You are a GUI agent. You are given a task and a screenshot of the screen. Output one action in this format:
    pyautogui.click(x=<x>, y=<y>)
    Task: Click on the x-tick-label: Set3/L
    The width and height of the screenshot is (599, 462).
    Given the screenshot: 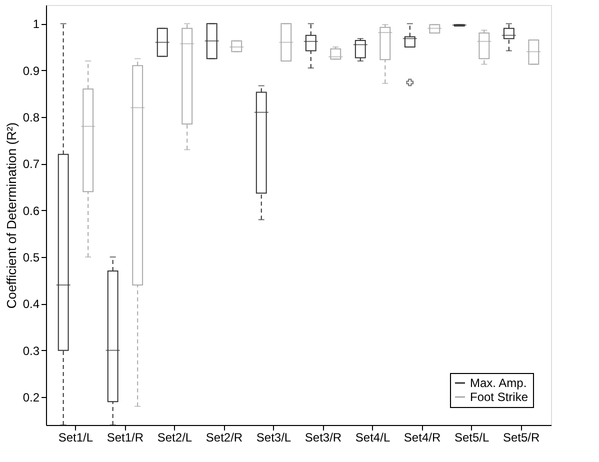 What is the action you would take?
    pyautogui.click(x=274, y=437)
    